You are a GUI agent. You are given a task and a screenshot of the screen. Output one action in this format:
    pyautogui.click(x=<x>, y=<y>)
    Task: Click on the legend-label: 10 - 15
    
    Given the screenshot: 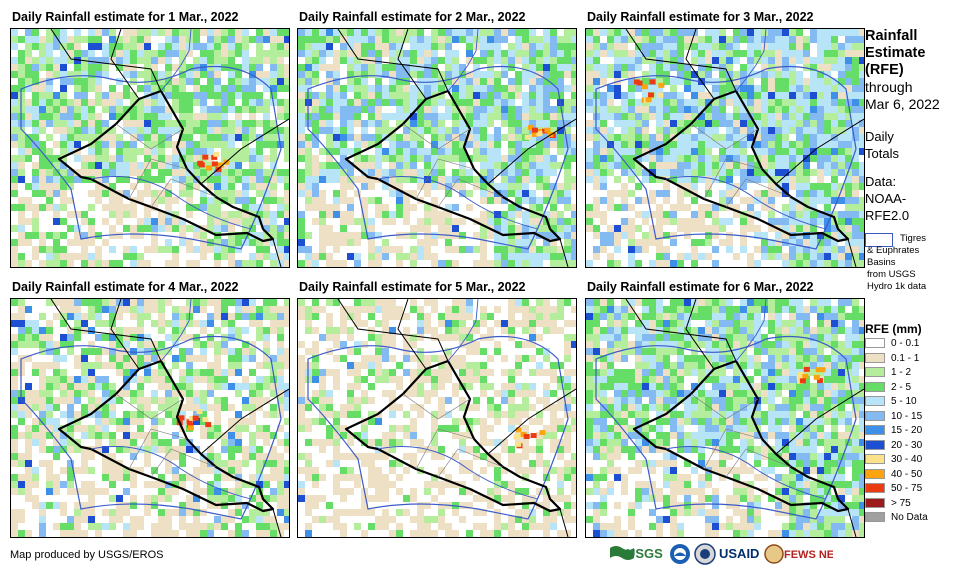 What is the action you would take?
    pyautogui.click(x=907, y=416)
    